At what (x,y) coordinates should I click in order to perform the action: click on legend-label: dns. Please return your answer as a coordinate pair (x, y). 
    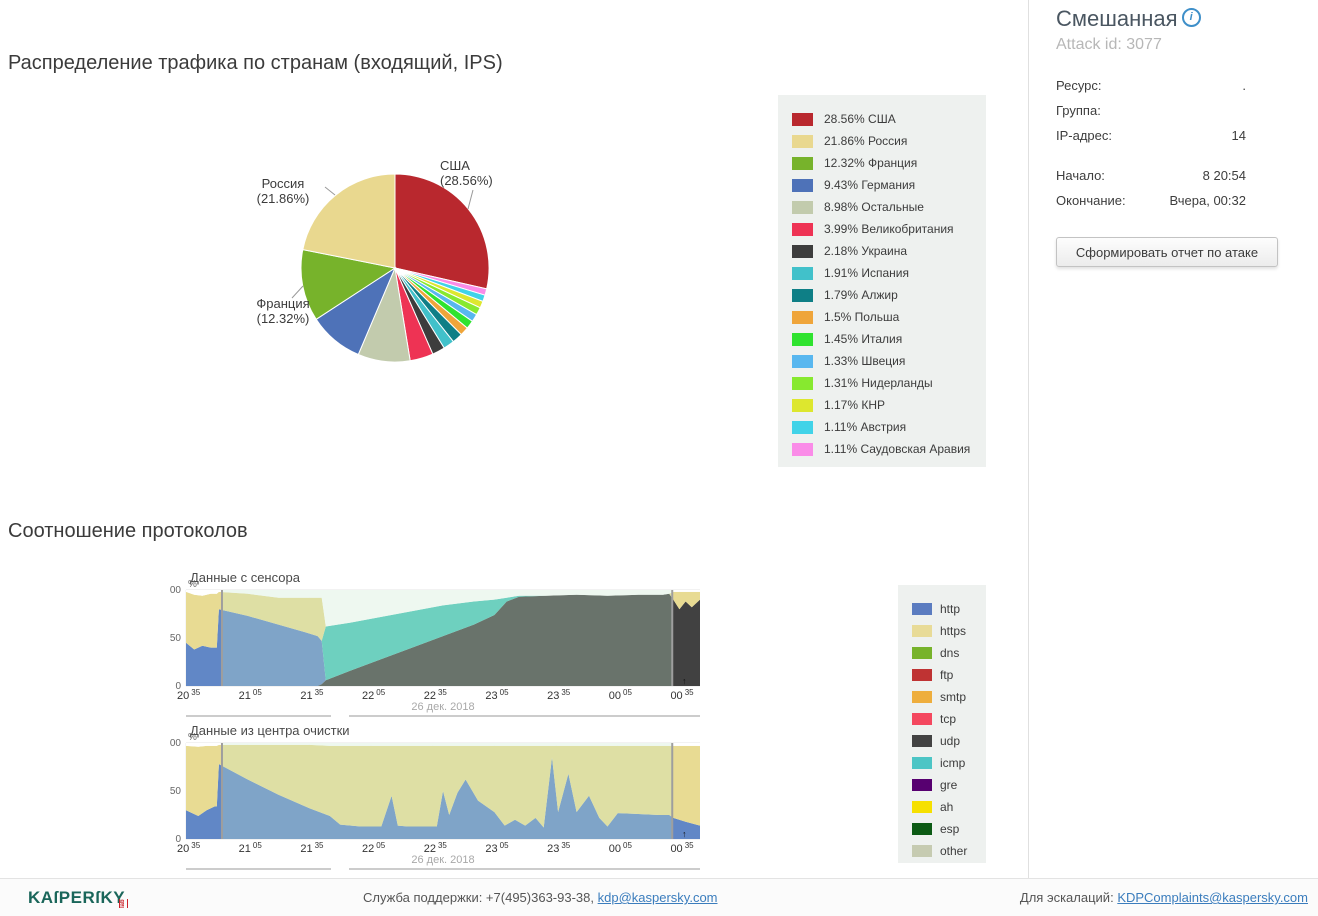
    Looking at the image, I should click on (950, 653).